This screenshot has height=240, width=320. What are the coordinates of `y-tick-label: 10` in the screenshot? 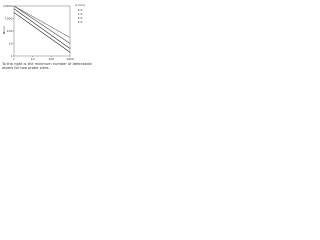 It's located at (11, 44).